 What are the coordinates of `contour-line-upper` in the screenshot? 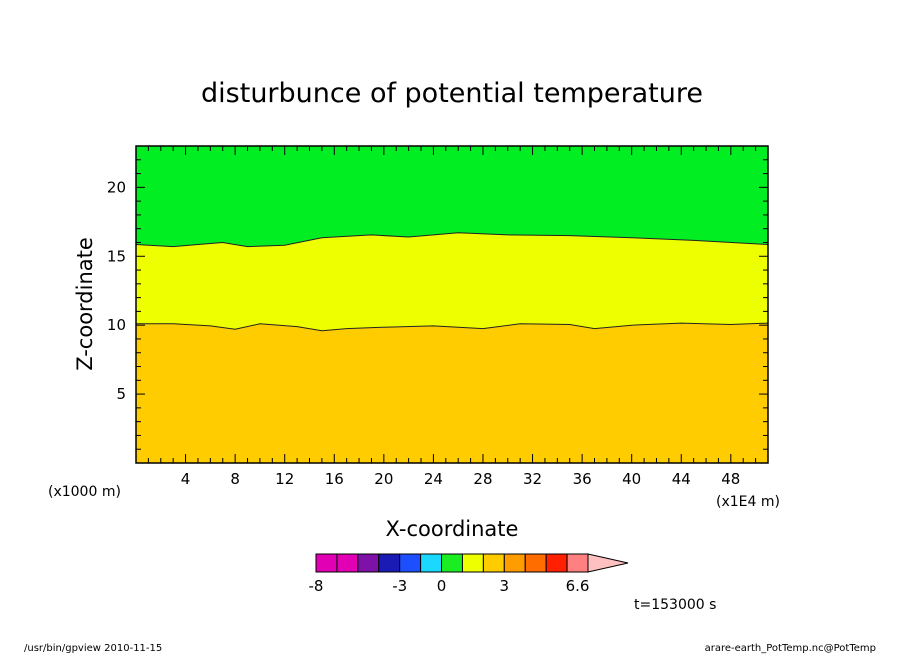 It's located at (452, 240).